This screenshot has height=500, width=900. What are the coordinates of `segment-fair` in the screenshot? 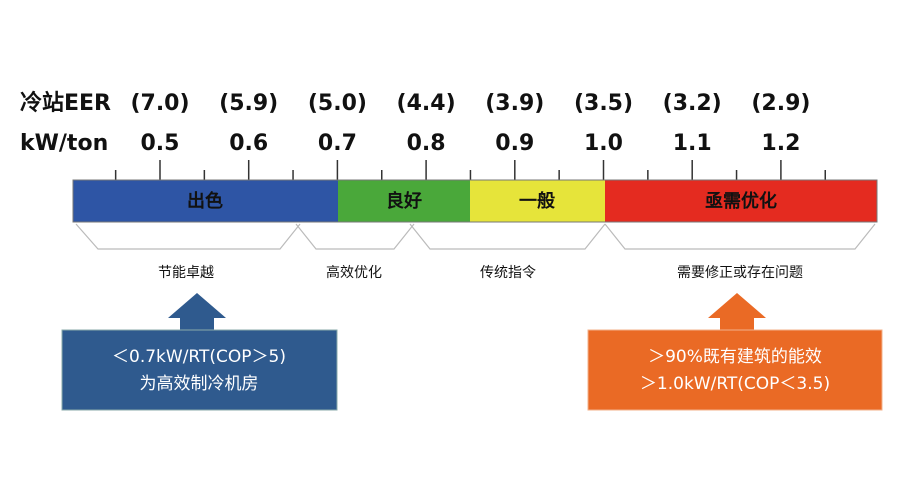 It's located at (537, 201).